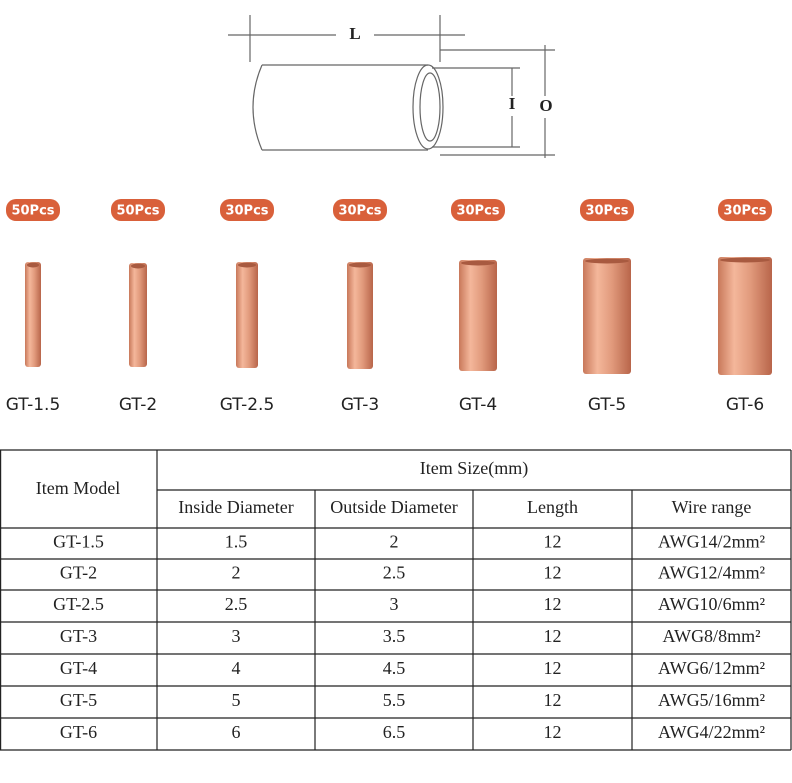 The image size is (792, 783). Describe the element at coordinates (394, 668) in the screenshot. I see `table-cell: 4.5` at that location.